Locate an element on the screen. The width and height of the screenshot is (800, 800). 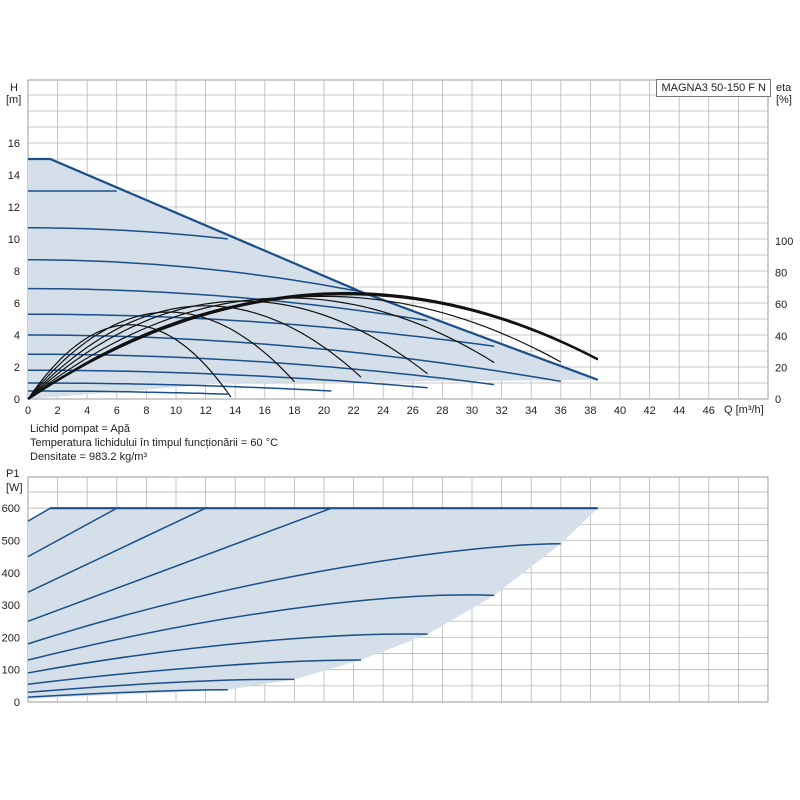
density-note: Densitate = 983.2 kg/m³ is located at coordinates (89, 457).